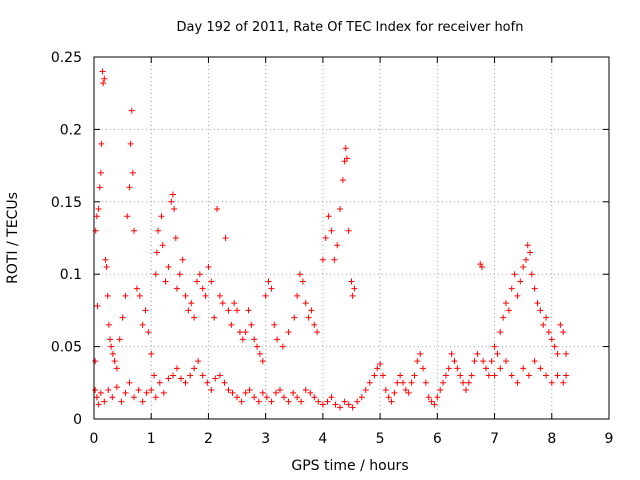  Describe the element at coordinates (66, 58) in the screenshot. I see `y-tick-label: 0.25` at that location.